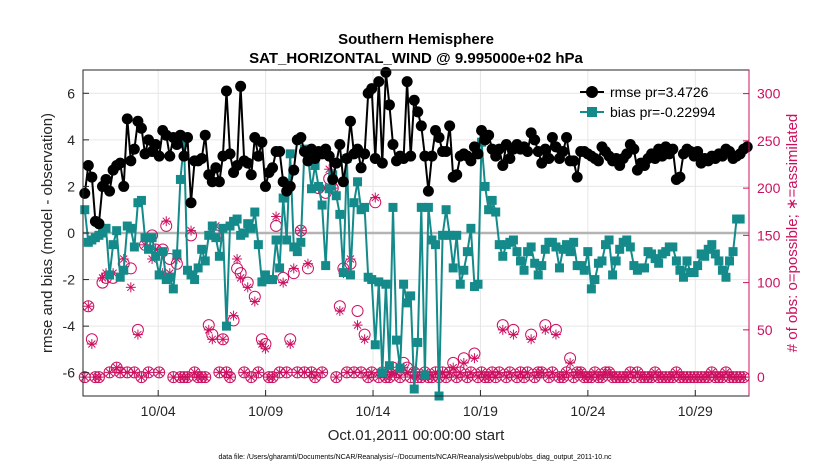 The height and width of the screenshot is (475, 830). What do you see at coordinates (265, 411) in the screenshot?
I see `x-tick-label: 10/09` at bounding box center [265, 411].